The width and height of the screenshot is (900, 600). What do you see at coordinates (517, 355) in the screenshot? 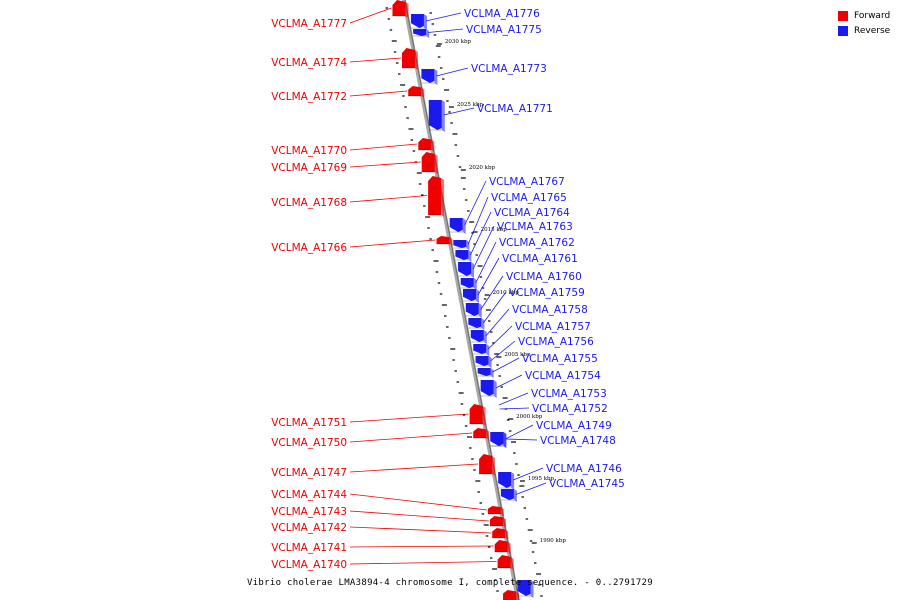
I see `tick-label: 2005 kbp` at bounding box center [517, 355].